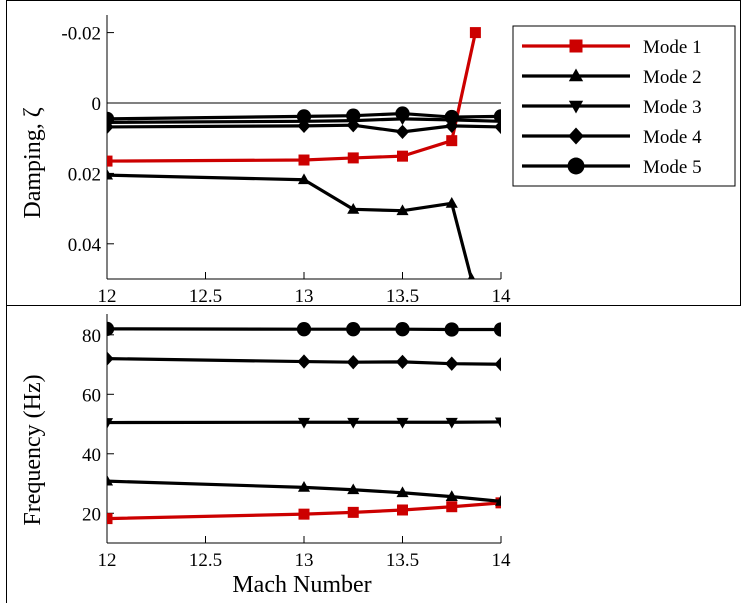  Describe the element at coordinates (91, 455) in the screenshot. I see `frequency-y-tick-label: 40` at that location.